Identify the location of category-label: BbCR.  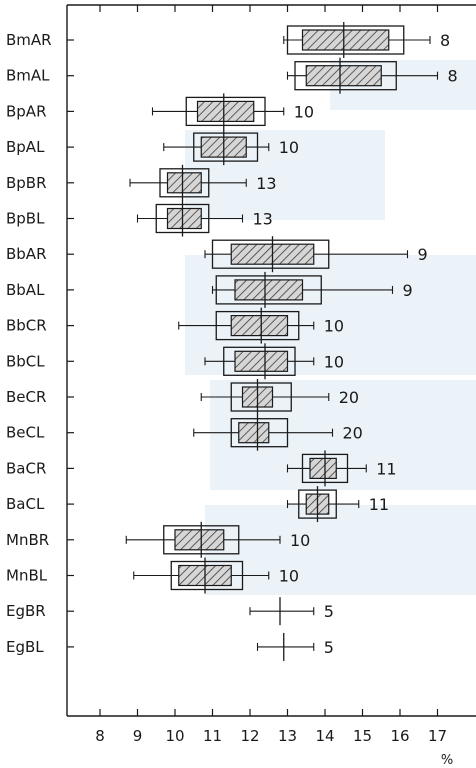
(26, 326).